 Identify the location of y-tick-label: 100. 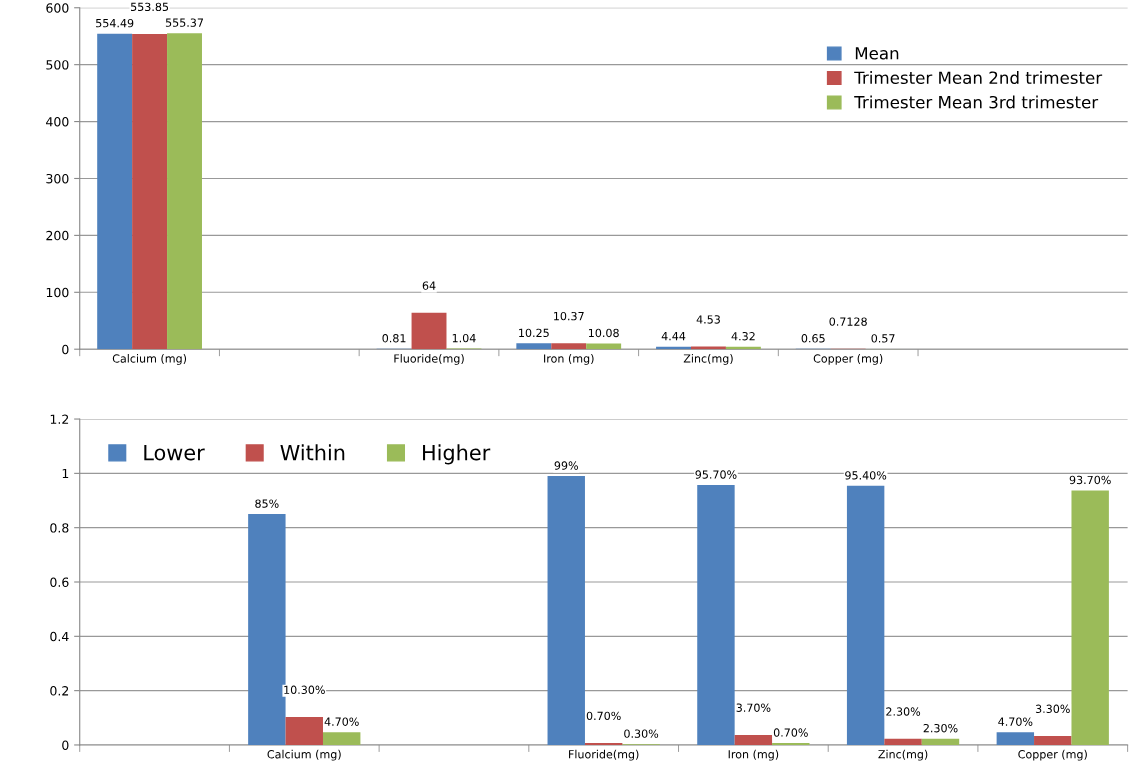
(57, 292).